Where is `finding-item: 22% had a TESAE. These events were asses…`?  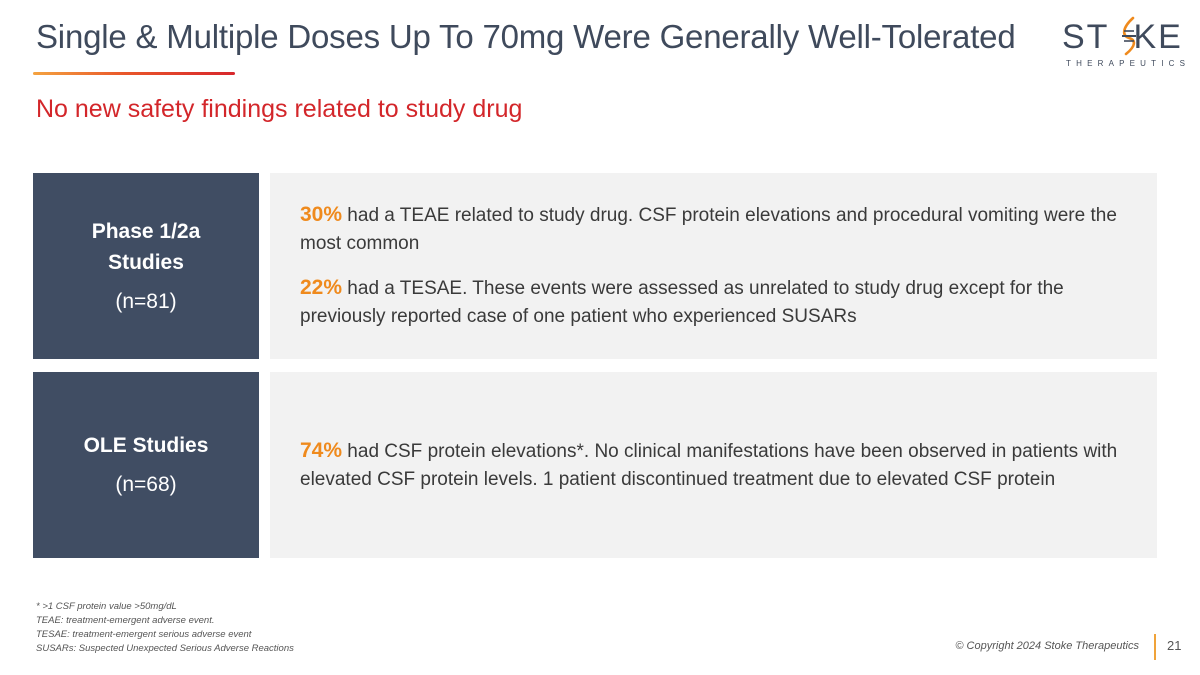
finding-item: 22% had a TESAE. These events were asses… is located at coordinates (713, 302).